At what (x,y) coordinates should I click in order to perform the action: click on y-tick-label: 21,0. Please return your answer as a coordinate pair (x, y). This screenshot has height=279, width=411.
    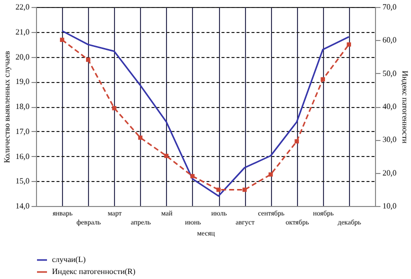
    Looking at the image, I should click on (23, 31).